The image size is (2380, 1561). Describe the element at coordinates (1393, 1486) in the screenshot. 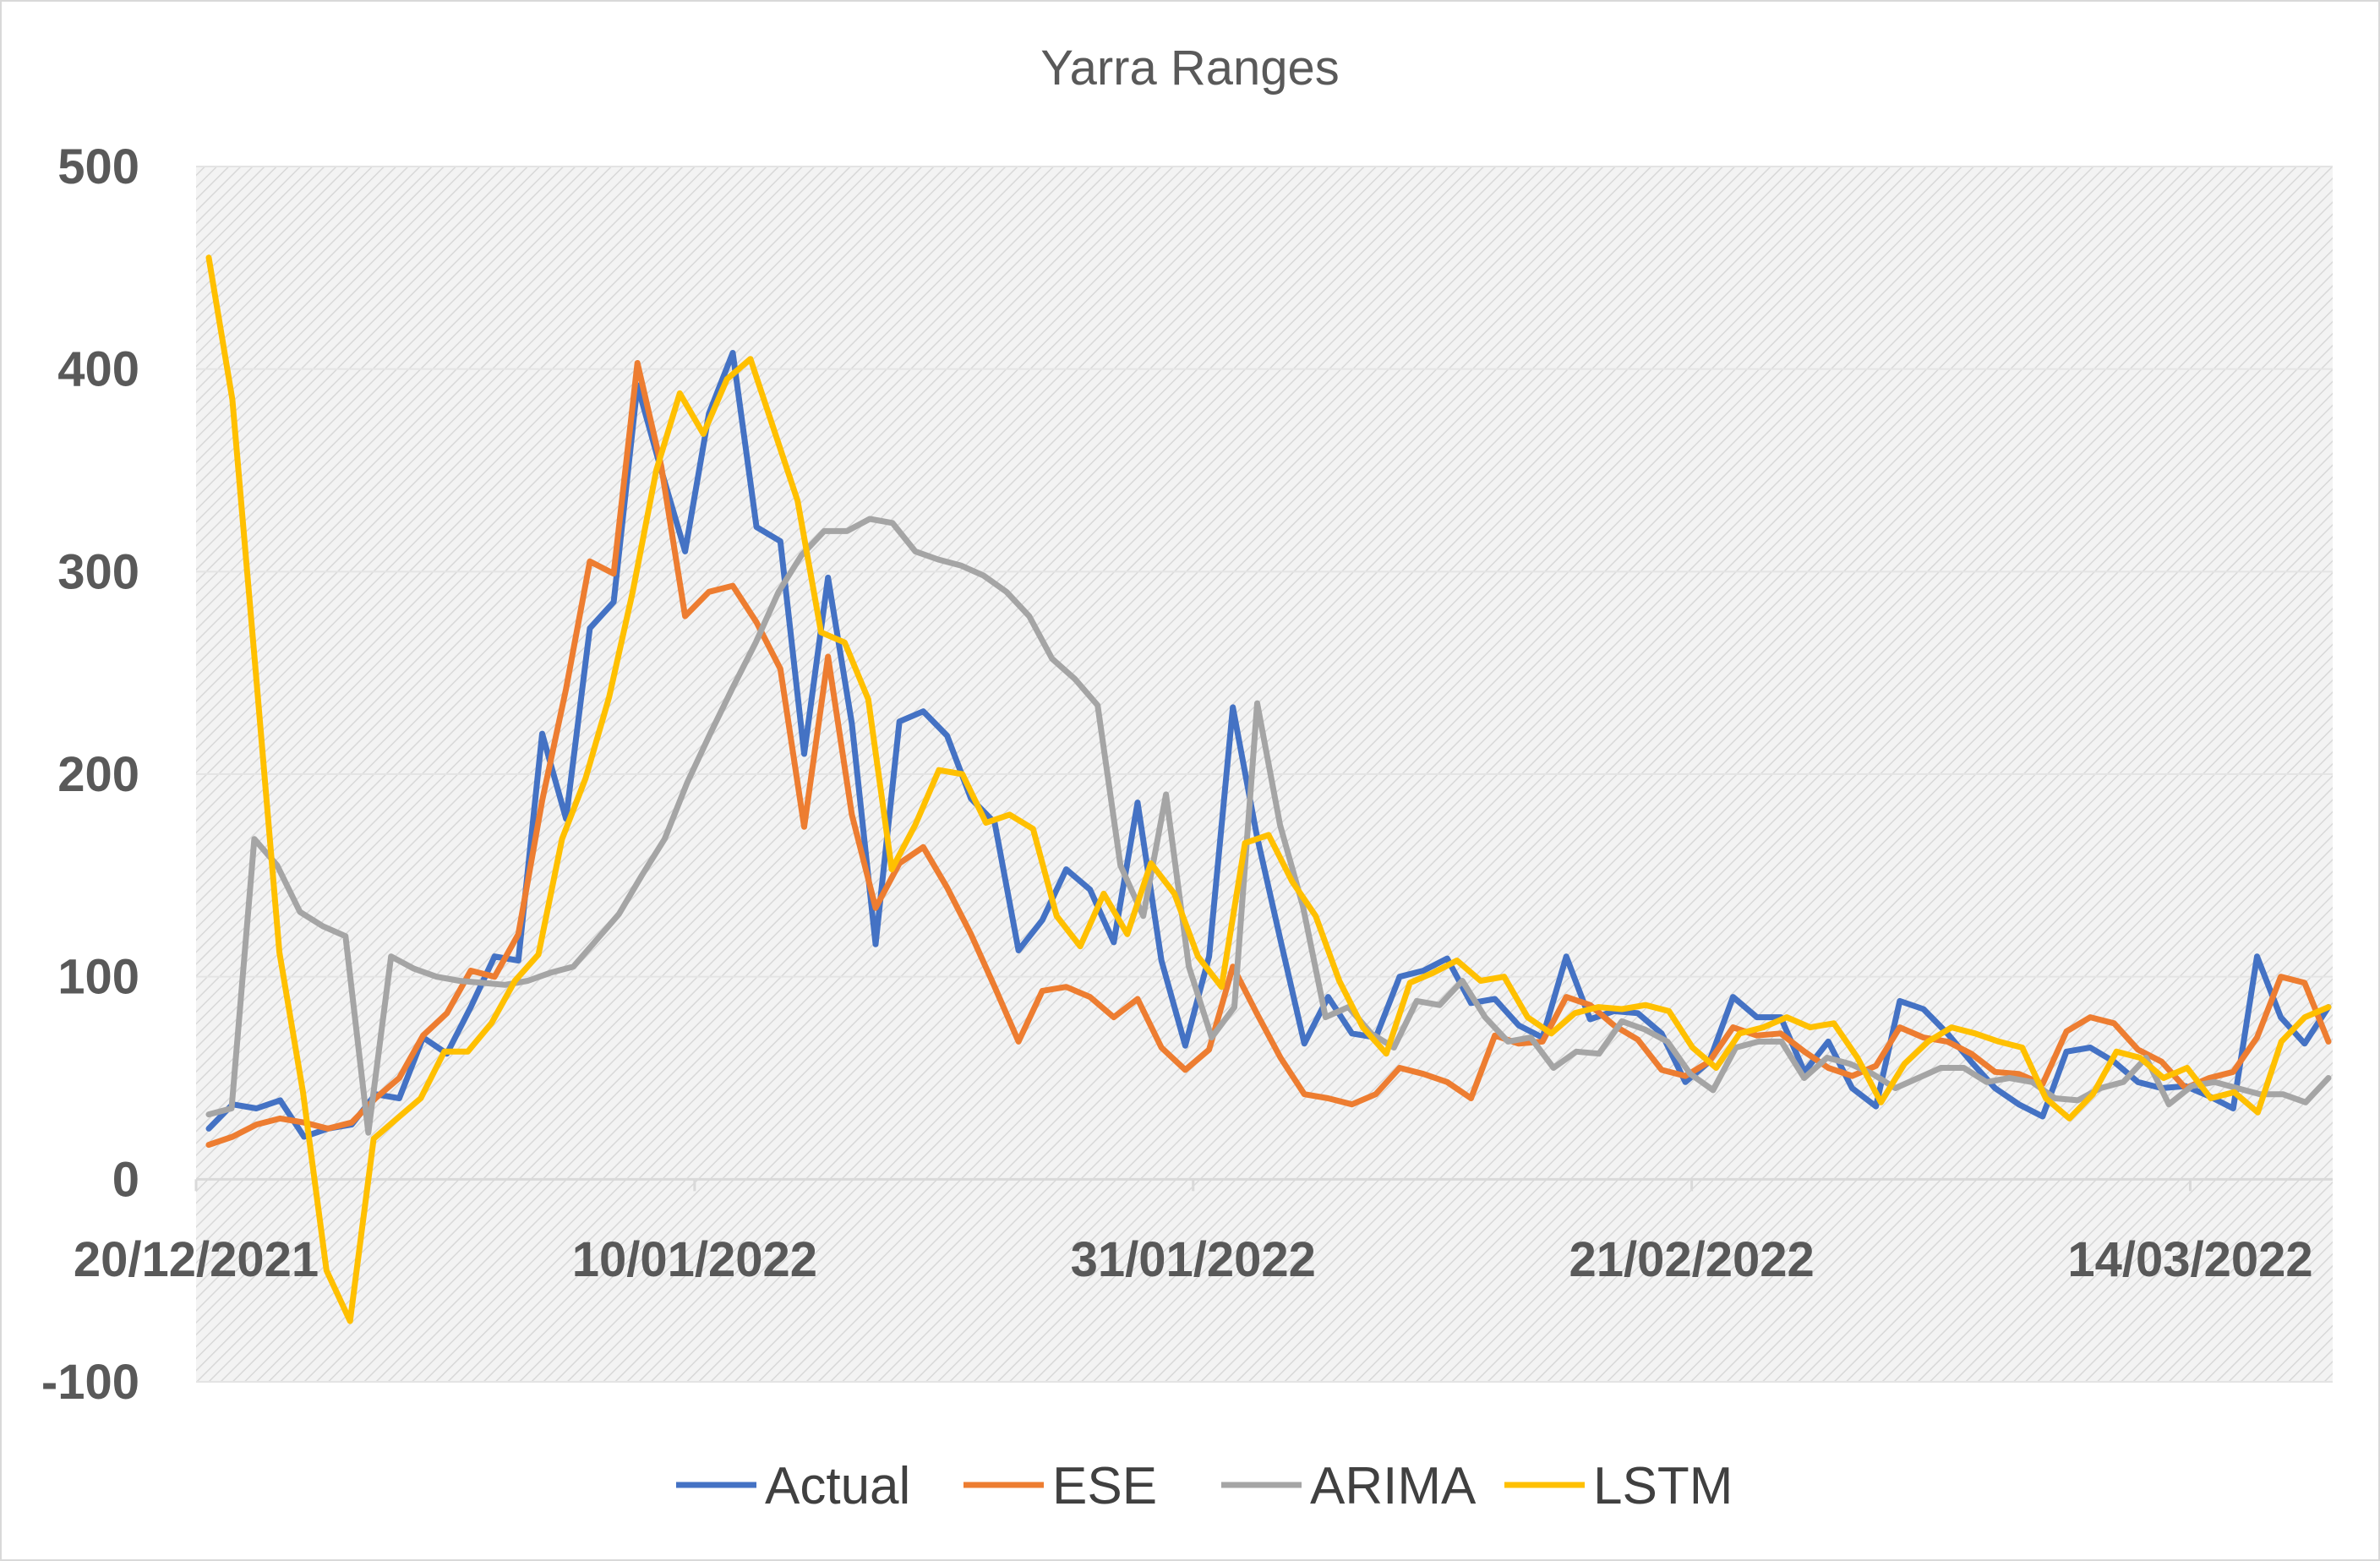

I see `legend-label-arima: ARIMA` at that location.